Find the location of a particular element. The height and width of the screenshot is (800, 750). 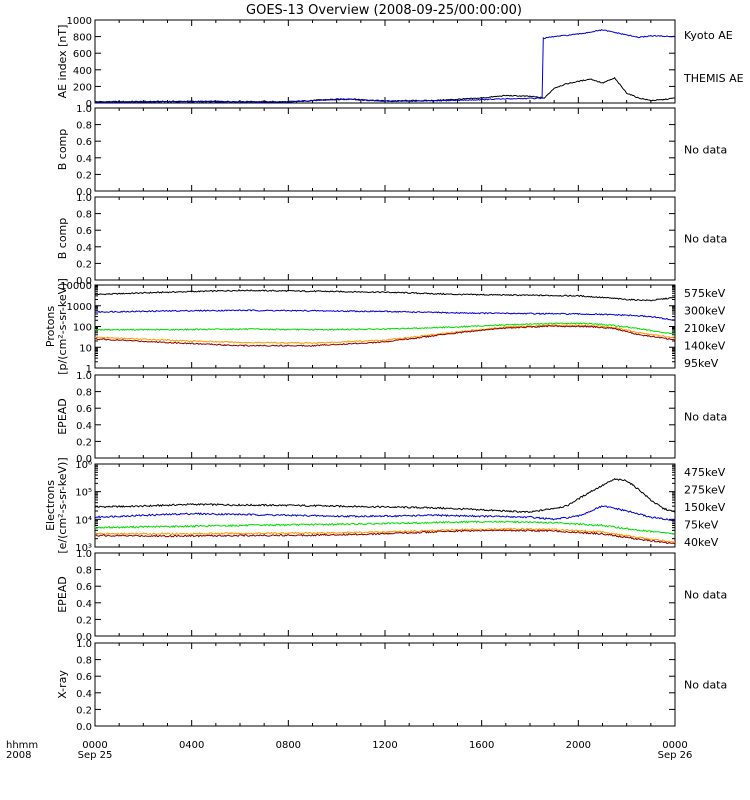

panel-bcomp1: 0.0 0.2 0.4 0.6 0.8 1.0 B comp No data is located at coordinates (391, 151).